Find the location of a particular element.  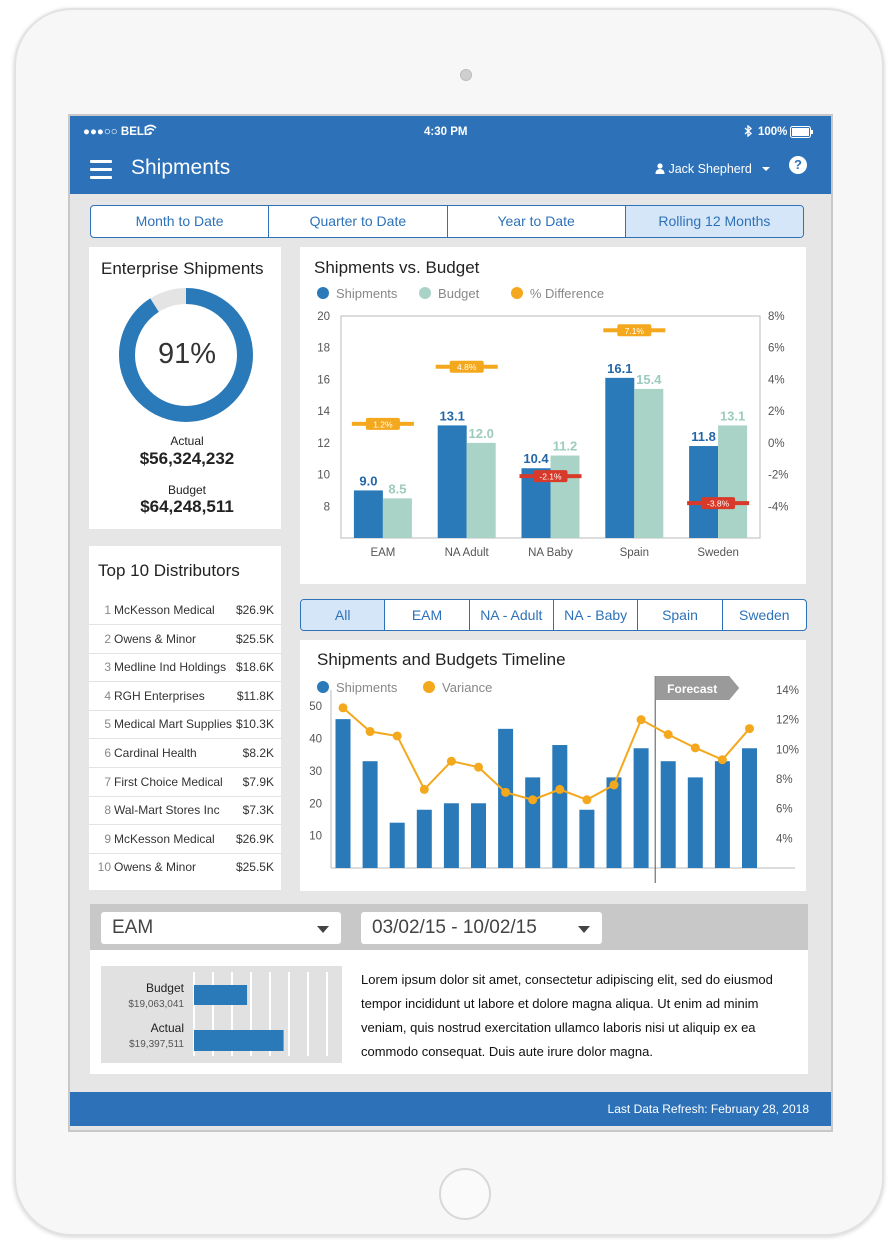

bar-data-label: 15.4 is located at coordinates (649, 379).